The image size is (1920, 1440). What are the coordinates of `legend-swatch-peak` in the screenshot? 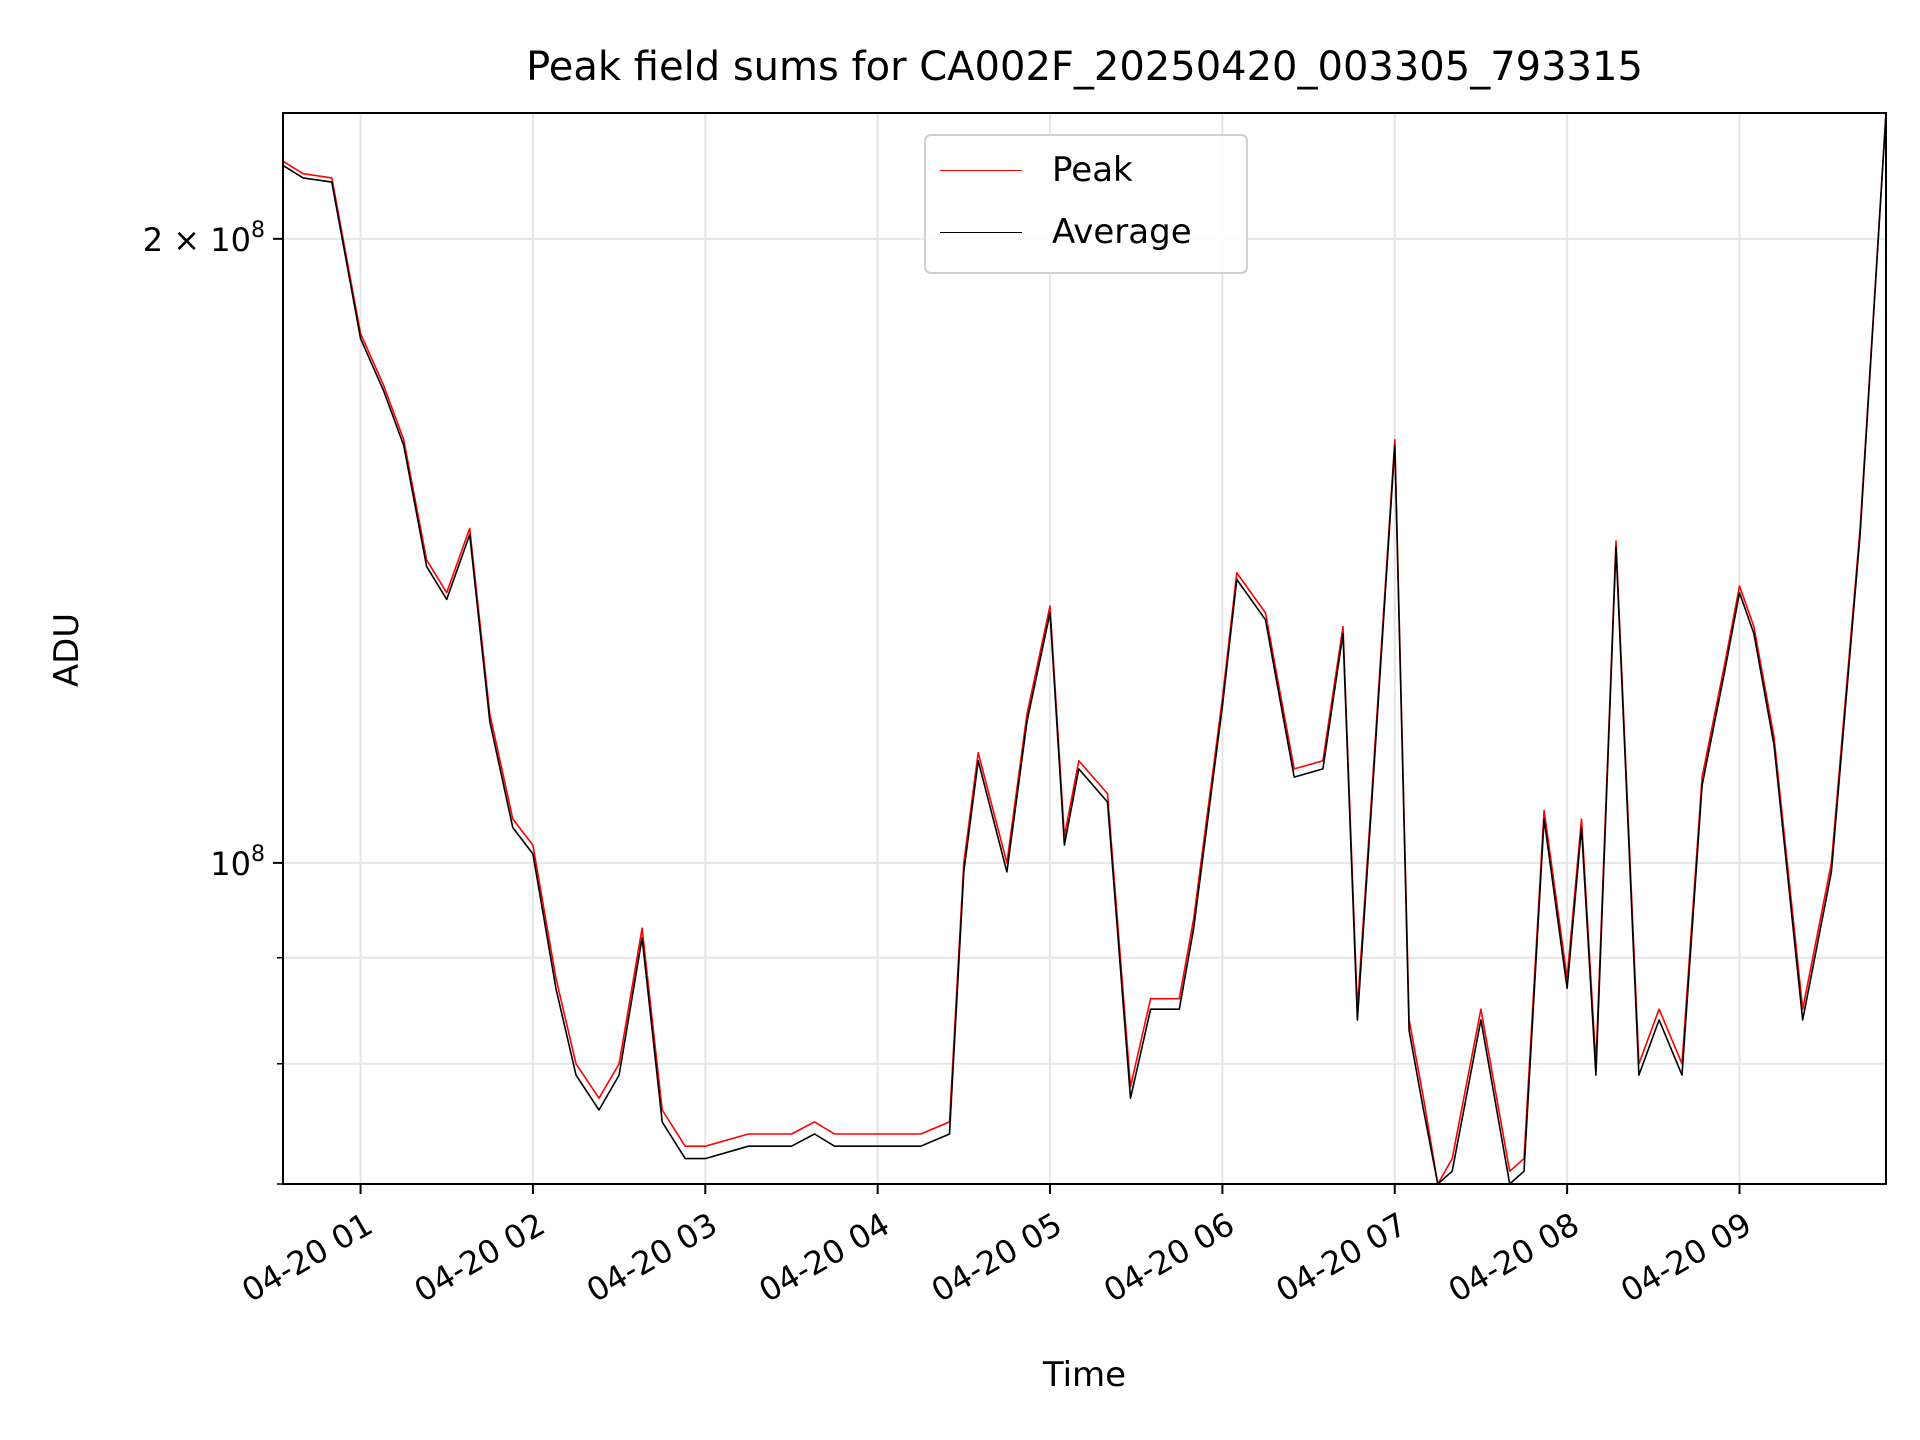 It's located at (981, 170).